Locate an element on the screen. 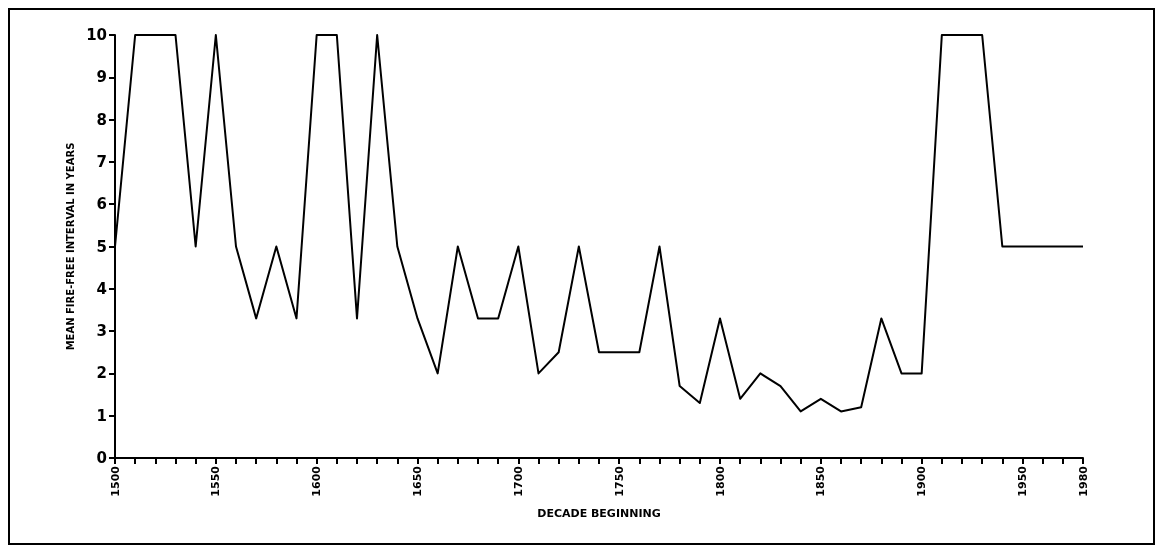 The width and height of the screenshot is (1165, 555). y-axis-title: MEAN FIRE-FREE INTERVAL IN YEARS is located at coordinates (70, 246).